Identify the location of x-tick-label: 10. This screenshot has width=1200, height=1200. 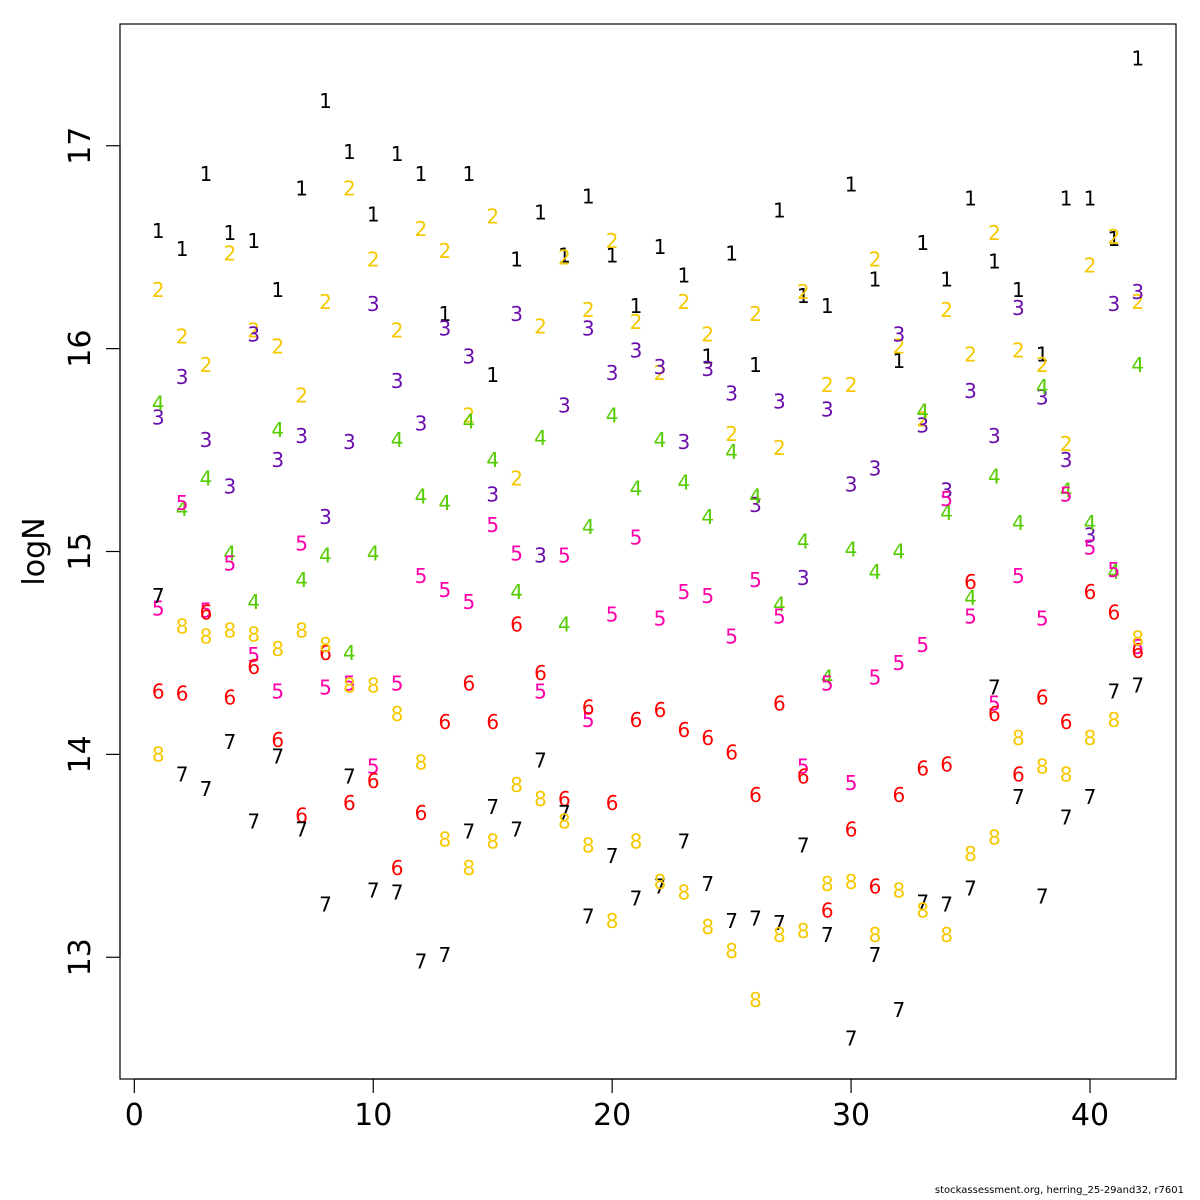
(373, 1115).